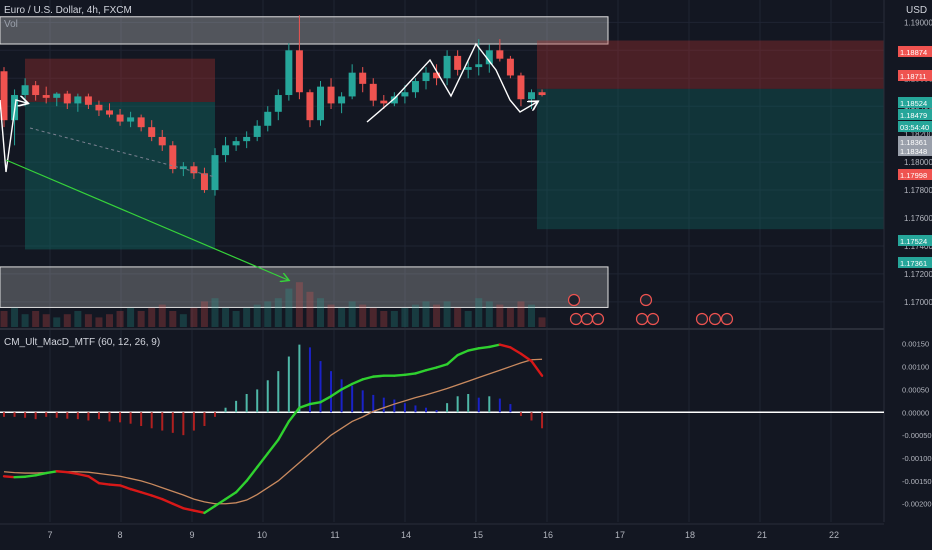 The image size is (932, 550). Describe the element at coordinates (710, 64) in the screenshot. I see `stop-zone-right` at that location.